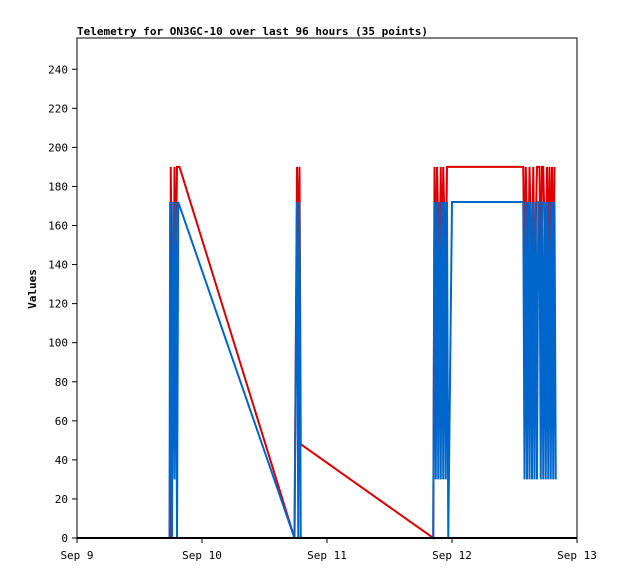 Image resolution: width=618 pixels, height=579 pixels. Describe the element at coordinates (64, 538) in the screenshot. I see `y-tick-label: 0` at that location.